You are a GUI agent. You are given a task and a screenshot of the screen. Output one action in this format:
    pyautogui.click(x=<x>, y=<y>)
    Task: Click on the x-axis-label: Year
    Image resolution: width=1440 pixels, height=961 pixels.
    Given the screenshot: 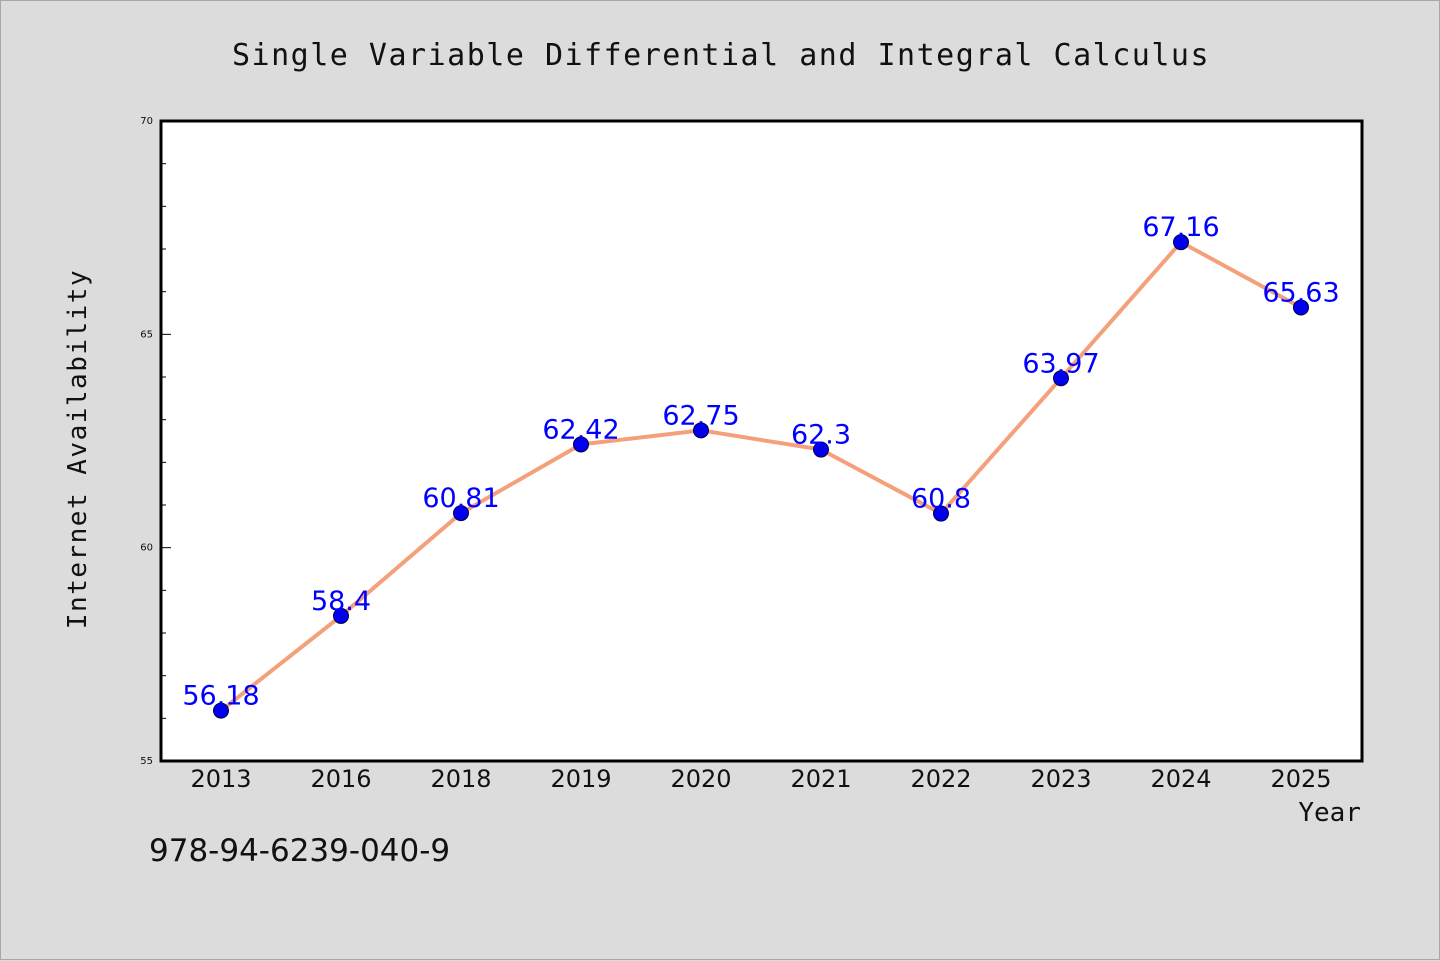 What is the action you would take?
    pyautogui.click(x=1329, y=813)
    